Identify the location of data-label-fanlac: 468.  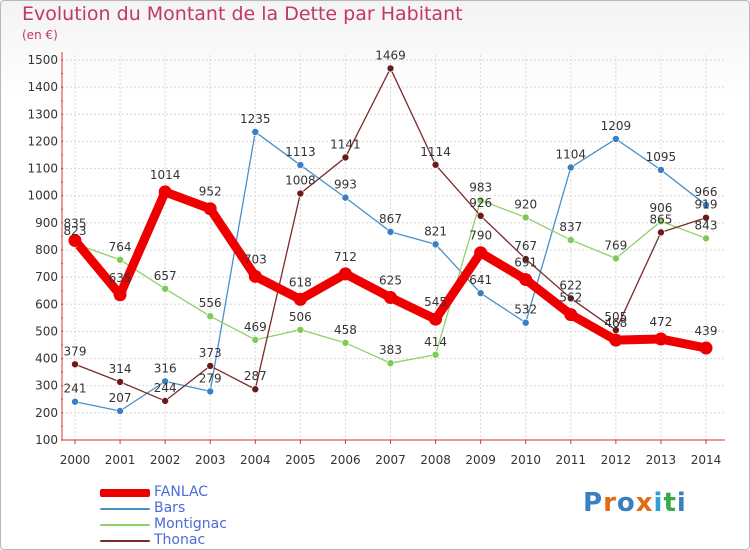
(615, 323).